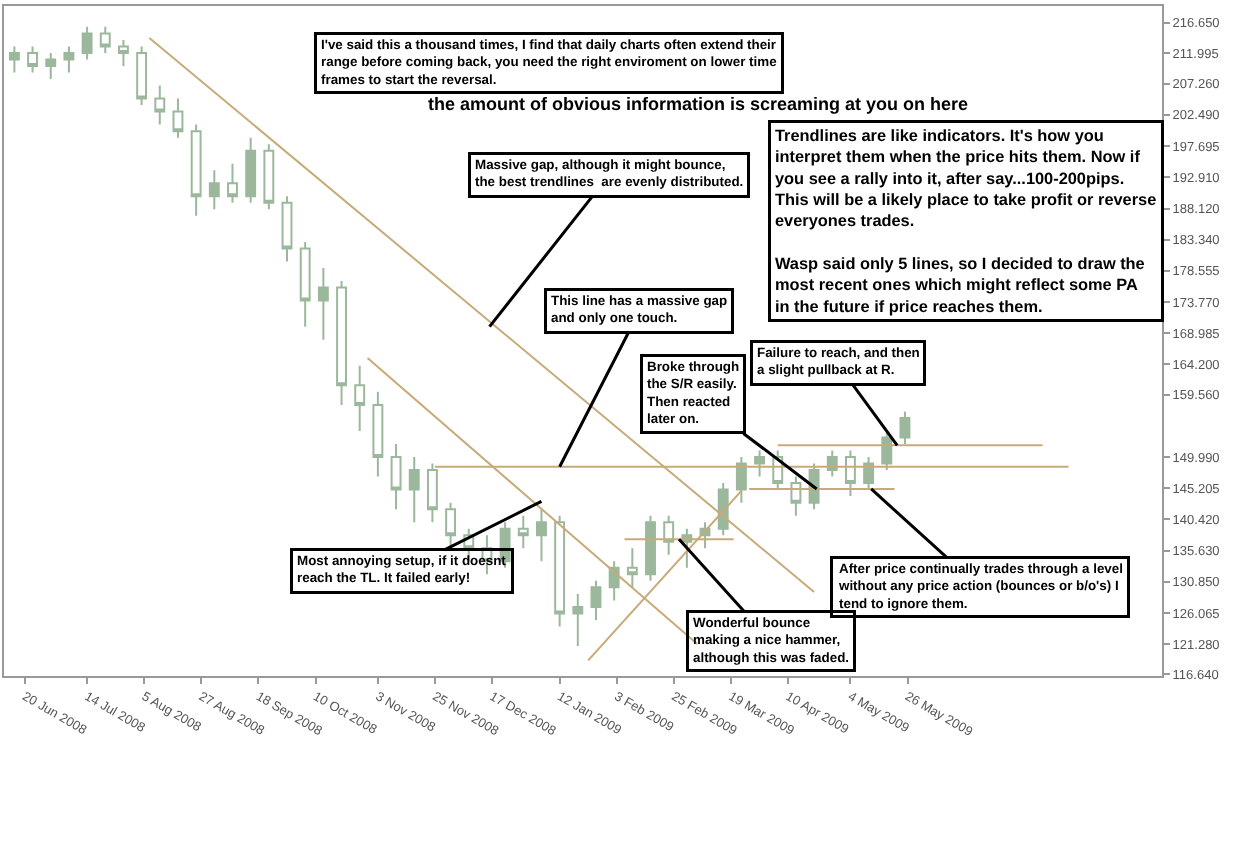 This screenshot has height=854, width=1250. What do you see at coordinates (698, 104) in the screenshot?
I see `annotation: the amount of obvious information is screaming at you on here` at bounding box center [698, 104].